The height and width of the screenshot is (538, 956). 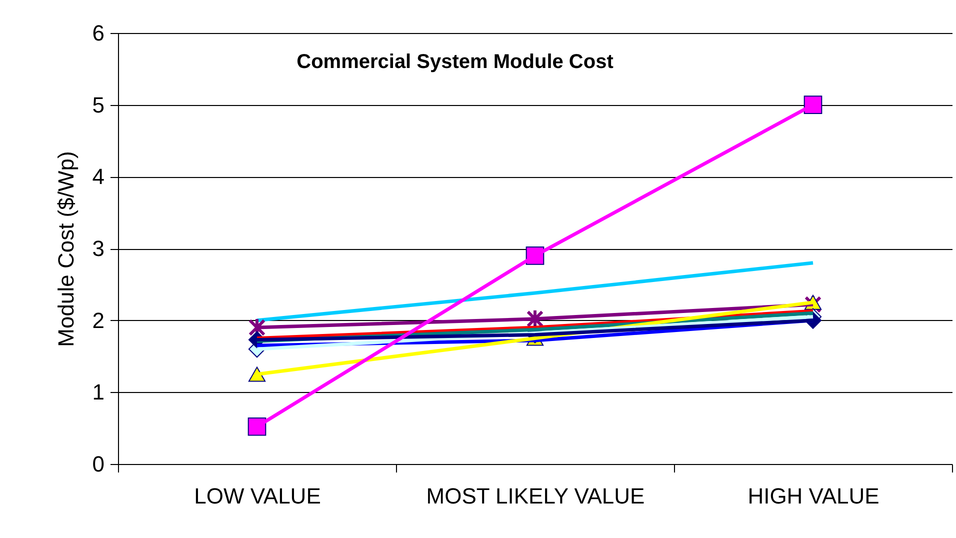 What do you see at coordinates (257, 496) in the screenshot?
I see `x-tick-label: LOW VALUE` at bounding box center [257, 496].